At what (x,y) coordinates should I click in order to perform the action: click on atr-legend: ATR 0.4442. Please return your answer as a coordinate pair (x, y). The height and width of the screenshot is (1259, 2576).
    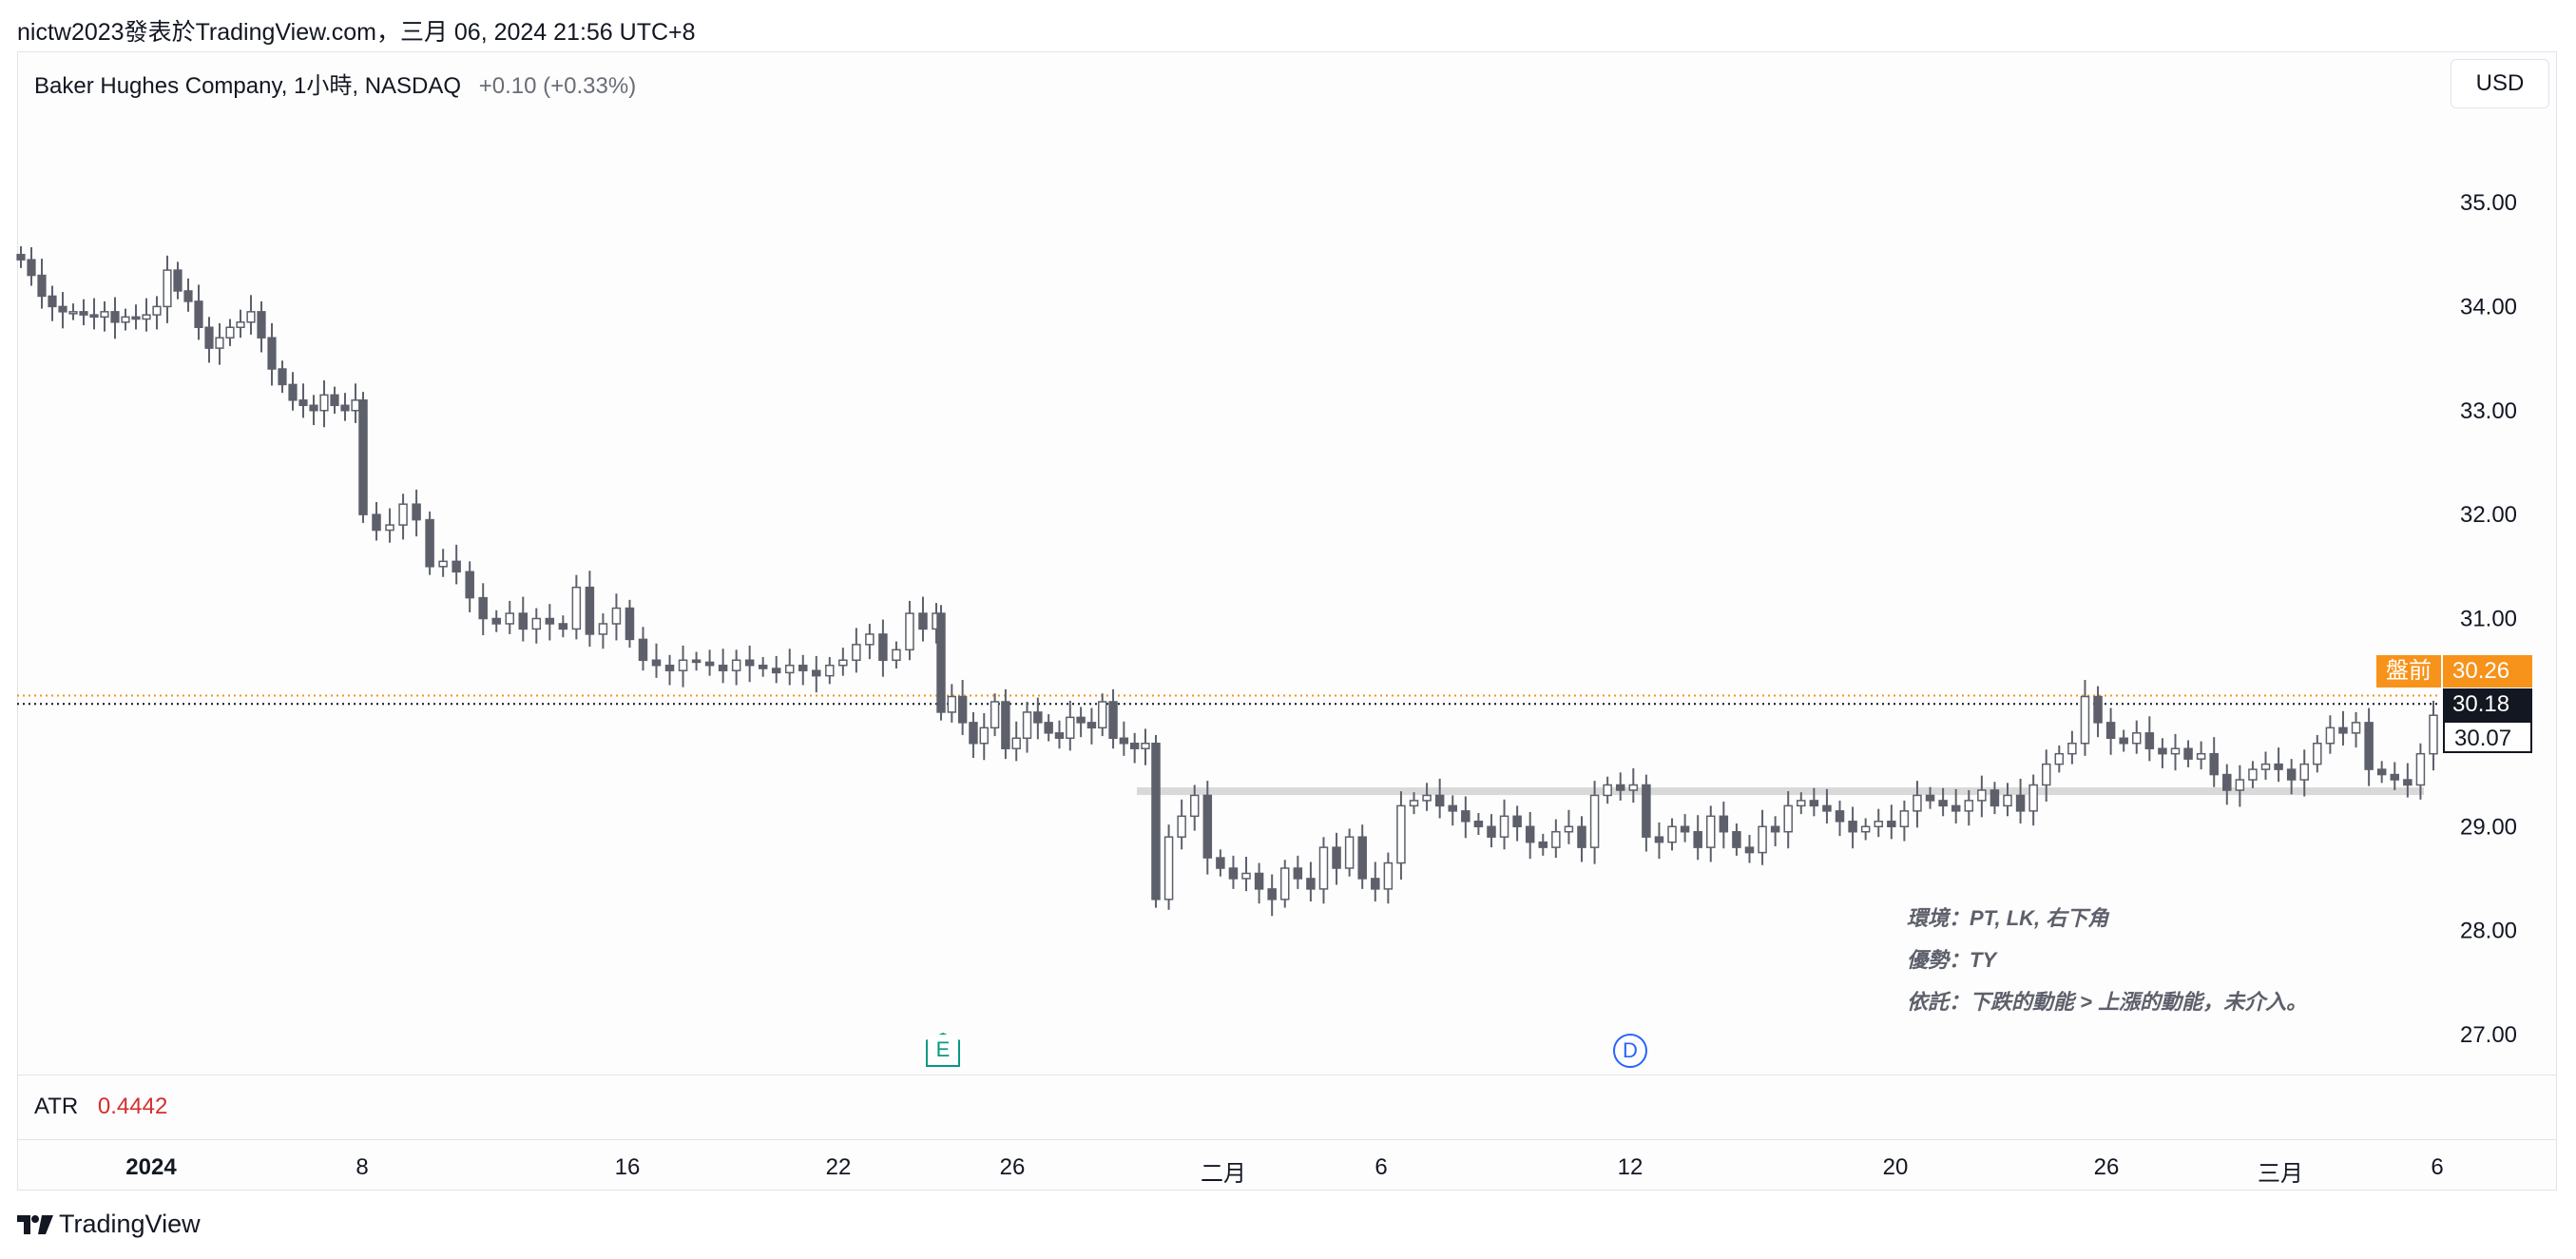
    Looking at the image, I should click on (100, 1107).